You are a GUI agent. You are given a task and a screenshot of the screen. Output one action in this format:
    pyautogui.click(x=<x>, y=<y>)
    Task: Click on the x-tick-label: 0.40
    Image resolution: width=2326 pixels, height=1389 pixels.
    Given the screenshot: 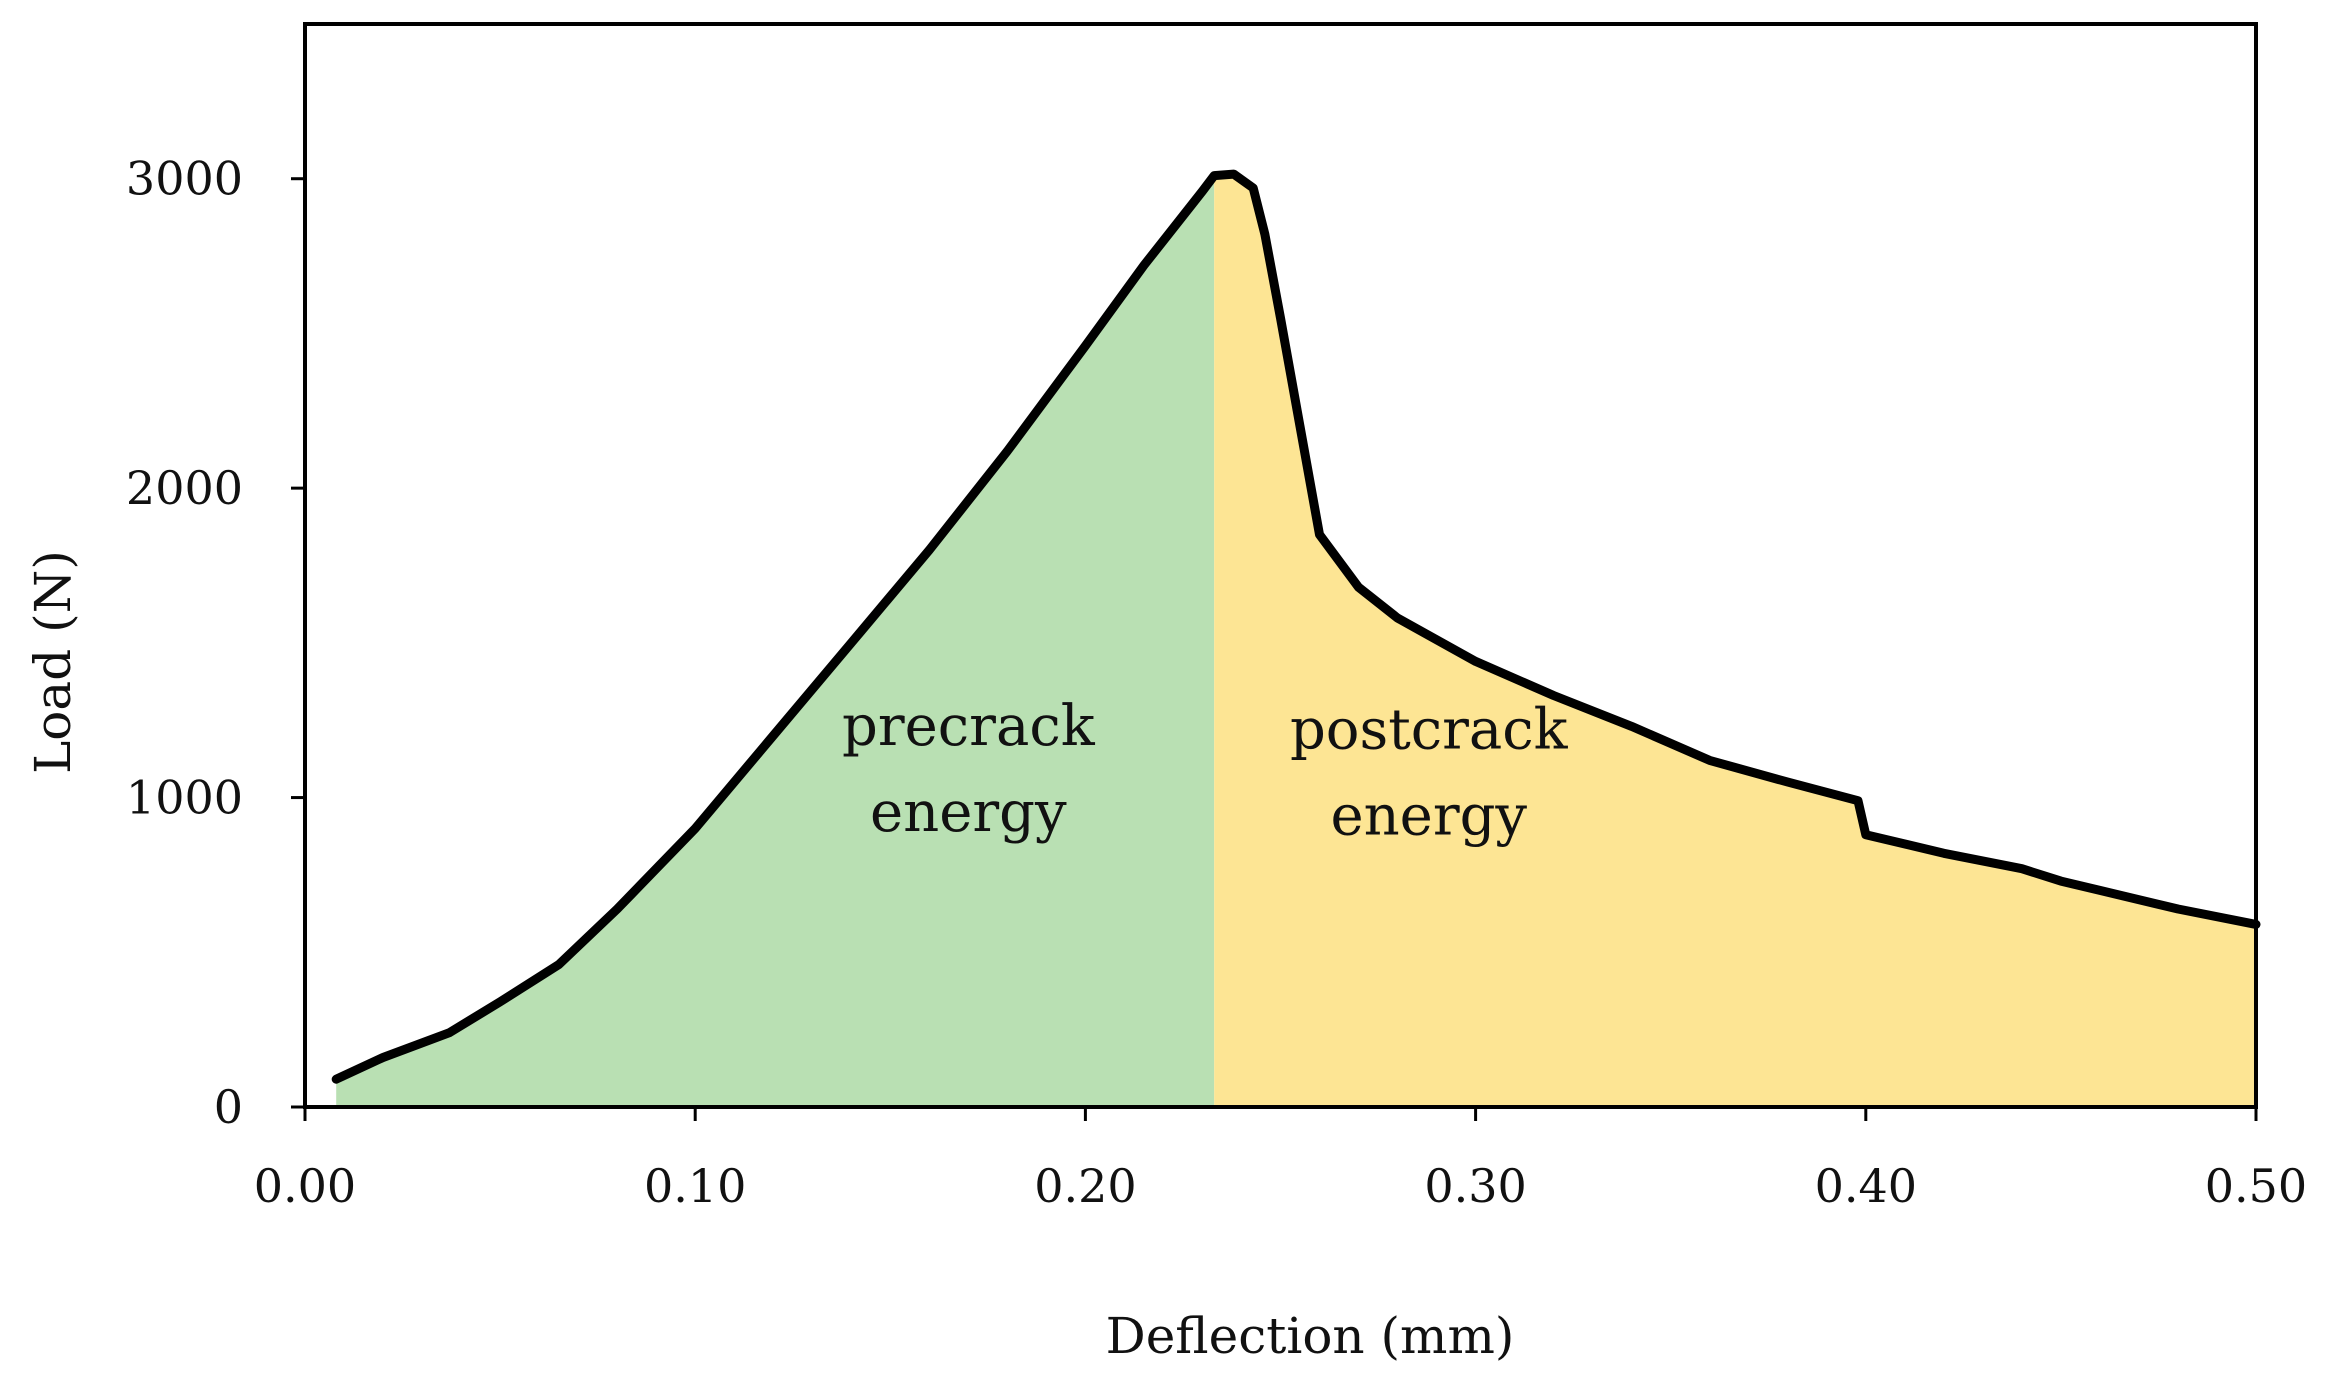 What is the action you would take?
    pyautogui.click(x=1866, y=1186)
    